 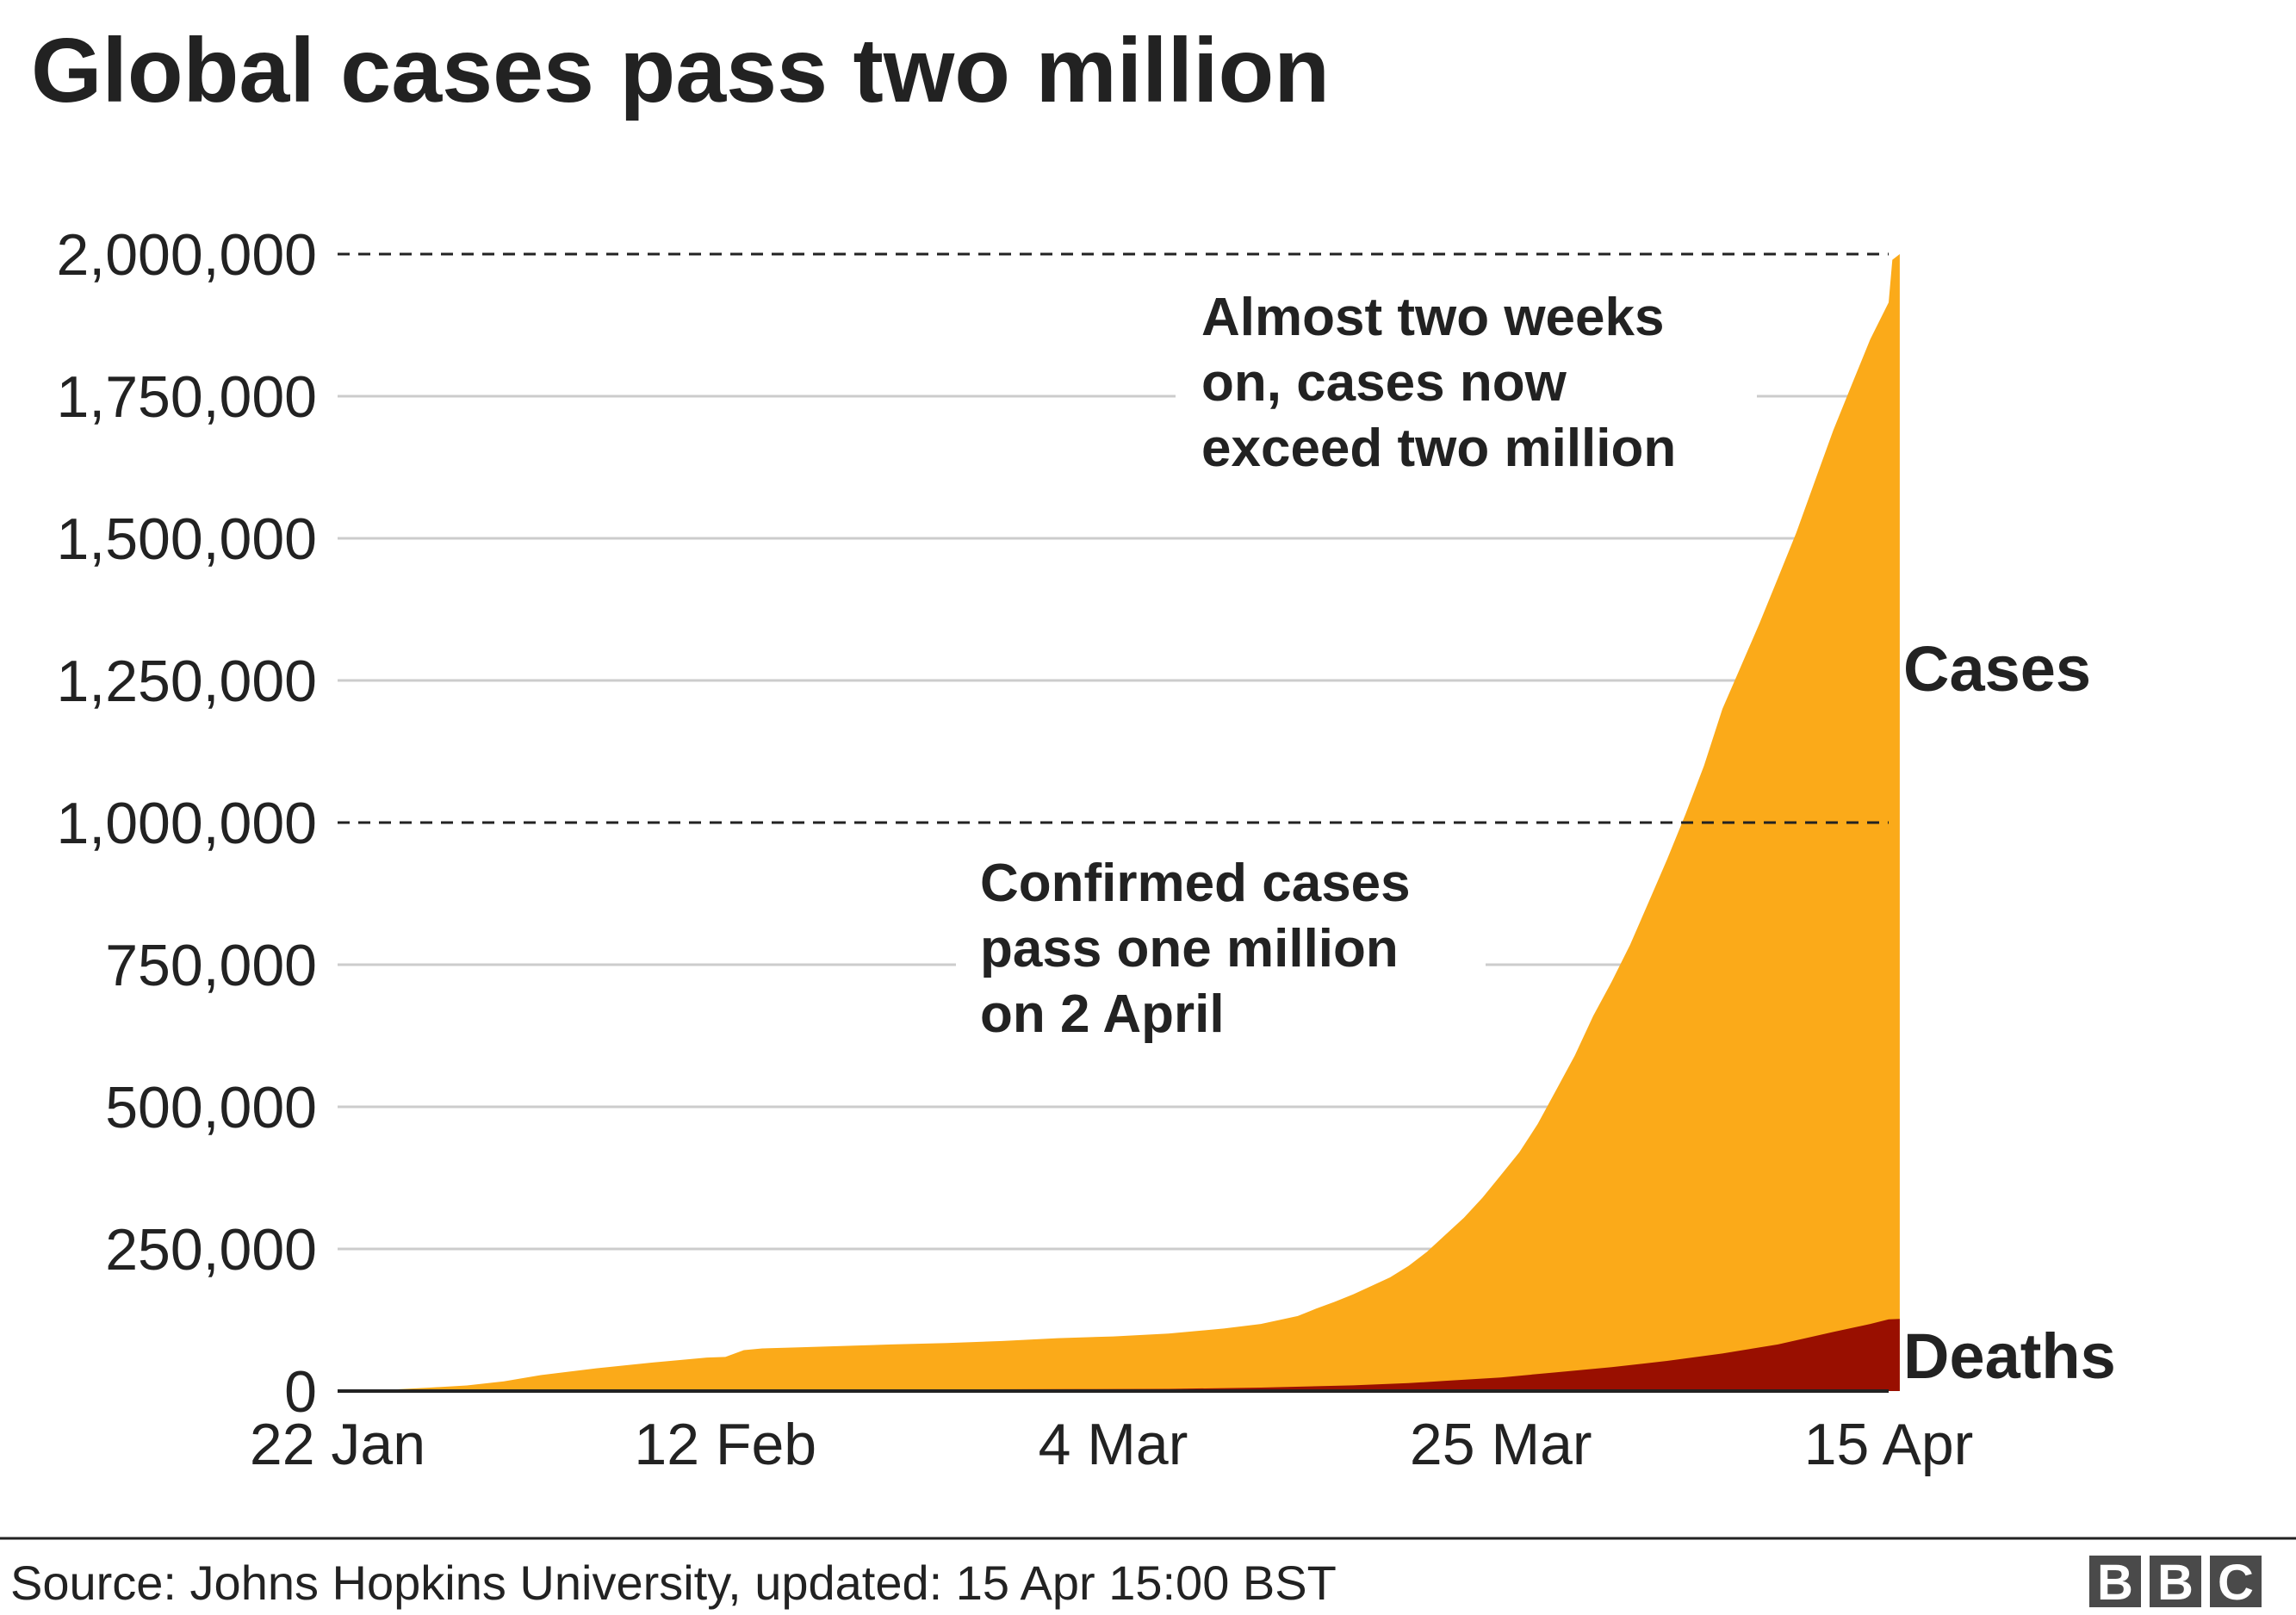 I want to click on y-tick-label-3: 750,000, so click(x=211, y=965).